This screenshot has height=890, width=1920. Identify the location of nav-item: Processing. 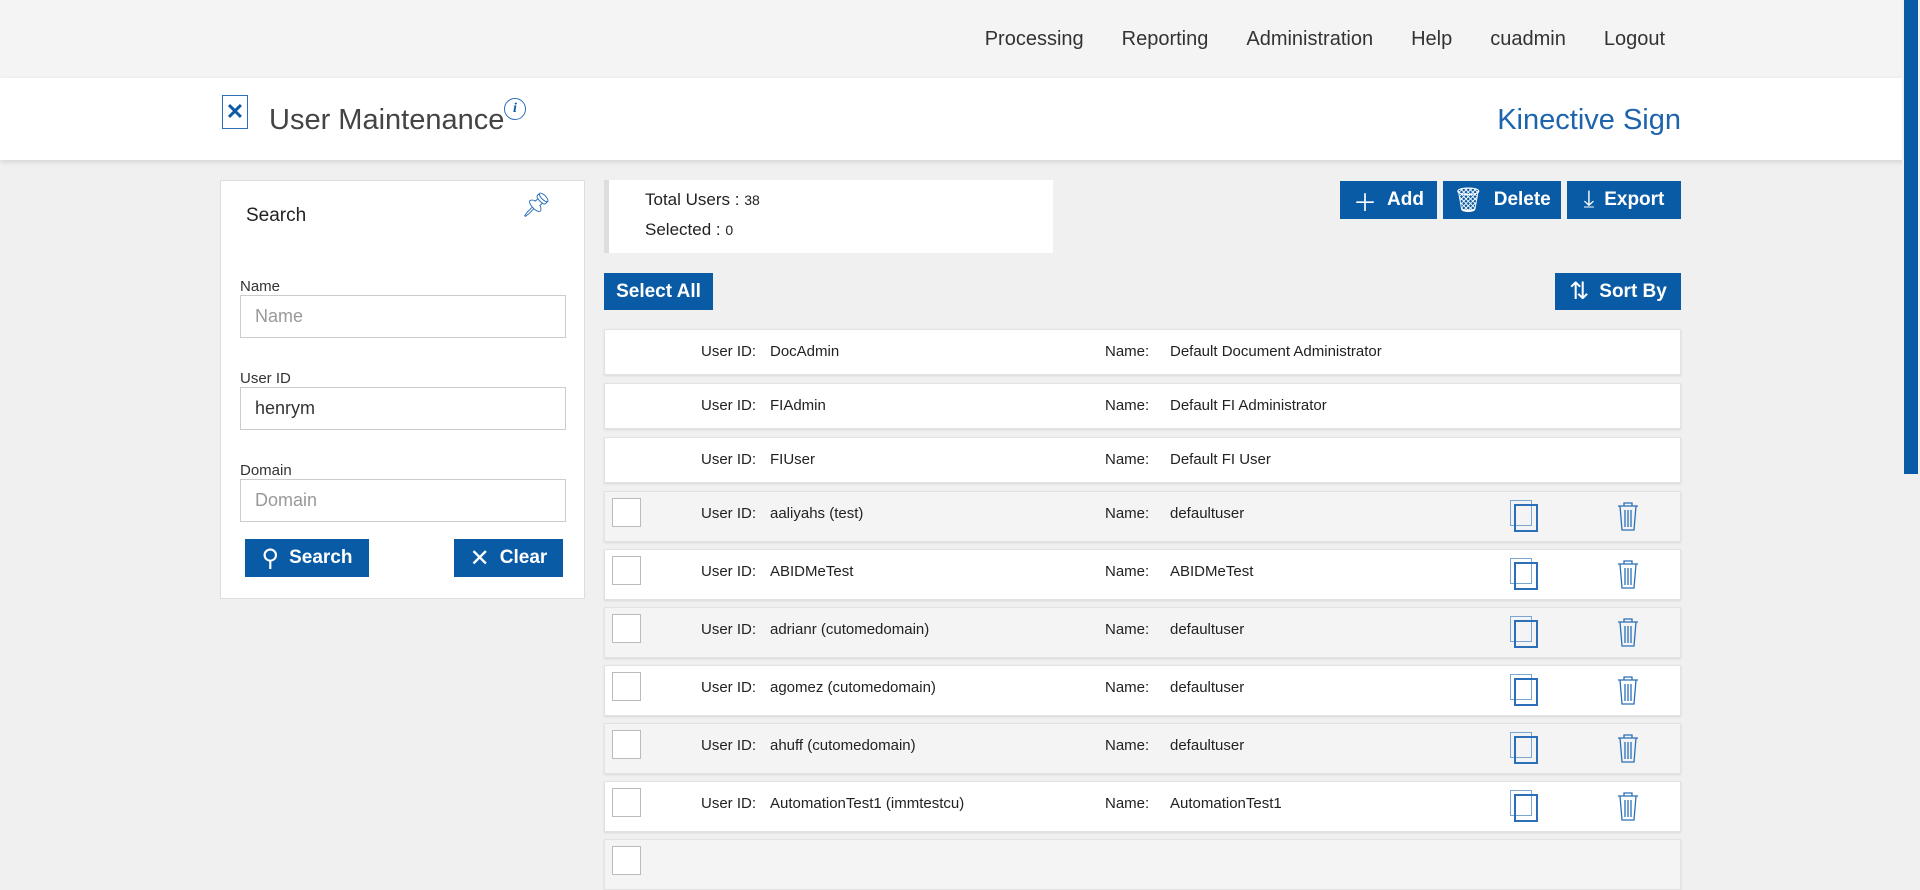
(1034, 39).